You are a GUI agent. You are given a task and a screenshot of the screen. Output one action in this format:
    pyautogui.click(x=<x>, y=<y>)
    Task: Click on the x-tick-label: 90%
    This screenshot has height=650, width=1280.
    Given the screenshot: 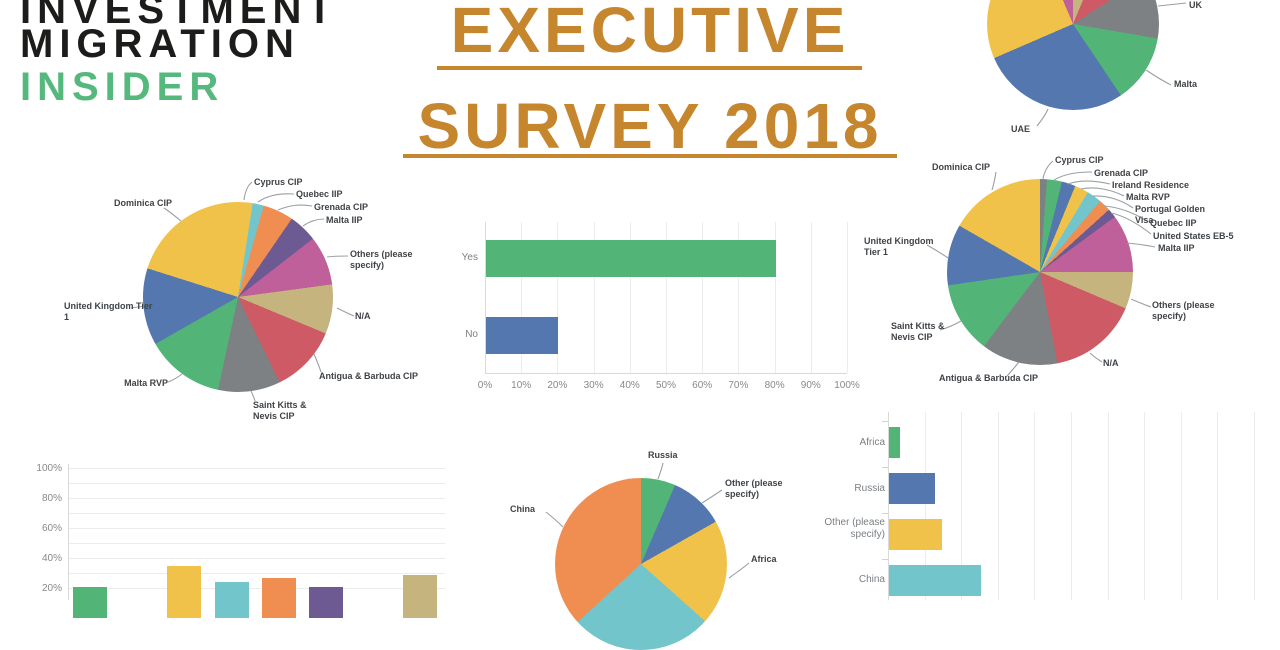 What is the action you would take?
    pyautogui.click(x=810, y=385)
    